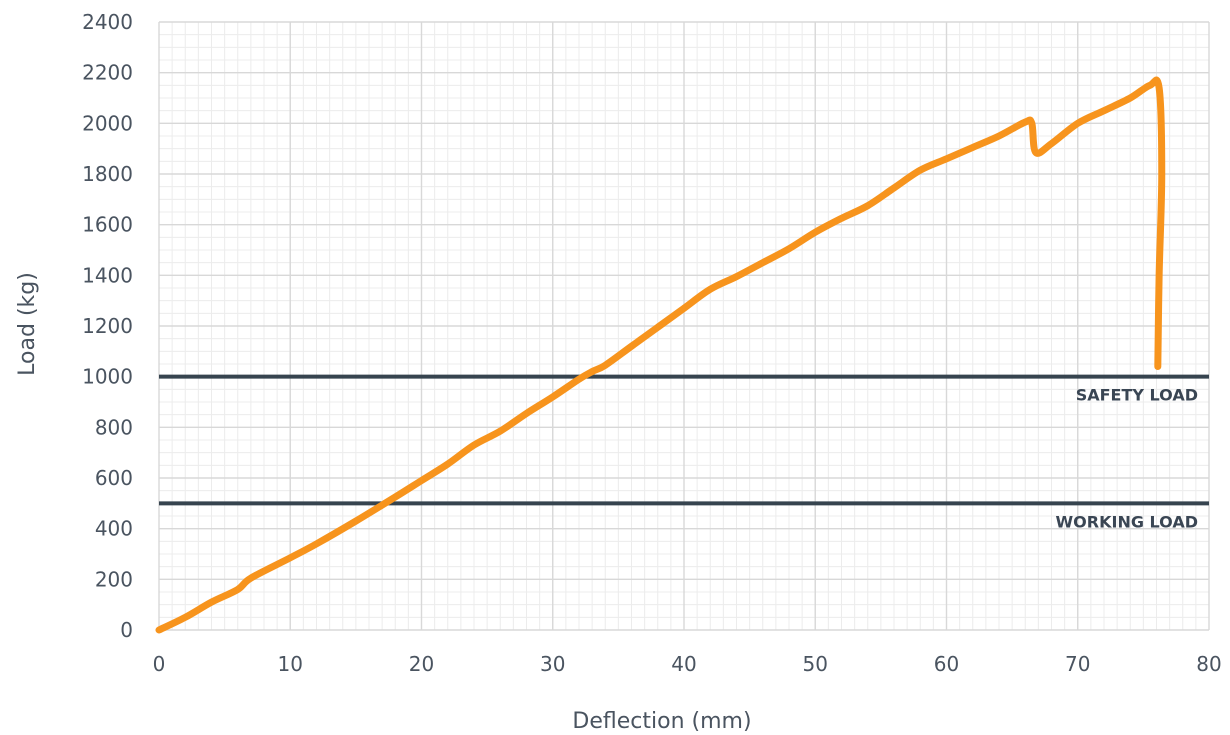 The height and width of the screenshot is (735, 1230). Describe the element at coordinates (683, 664) in the screenshot. I see `x-tick-label: 40` at that location.